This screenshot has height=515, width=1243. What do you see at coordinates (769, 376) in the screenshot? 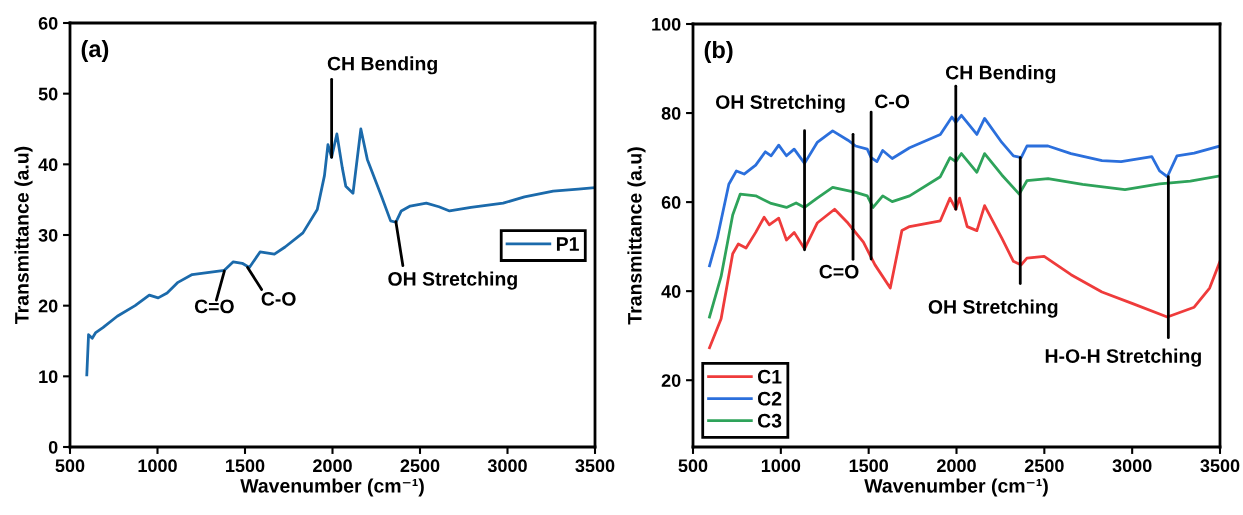
I see `legend-label: C1` at bounding box center [769, 376].